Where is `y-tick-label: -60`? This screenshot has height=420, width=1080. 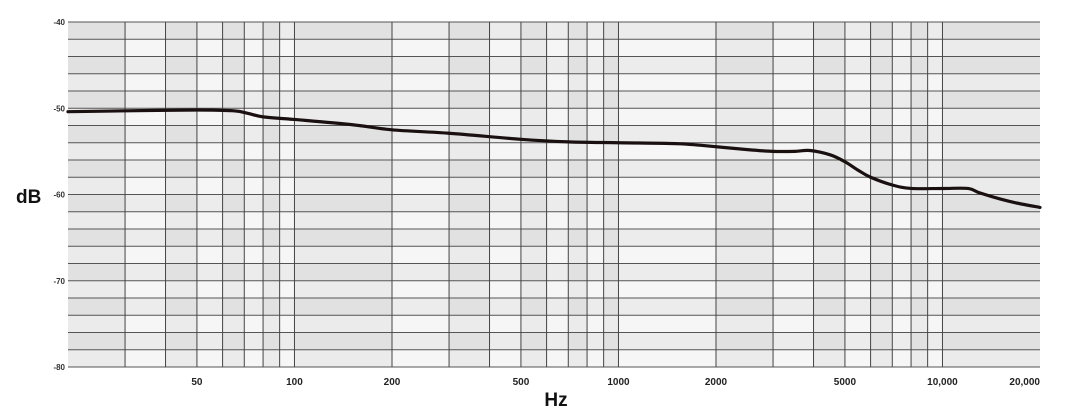 y-tick-label: -60 is located at coordinates (59, 195).